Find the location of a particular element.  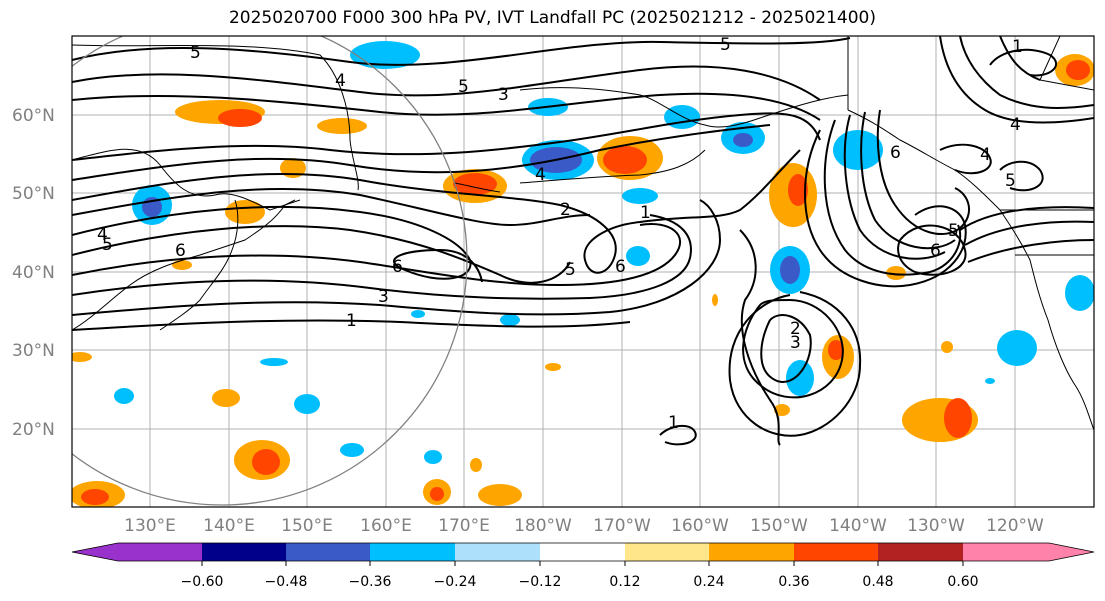

lat-label: 40°N is located at coordinates (33, 273).